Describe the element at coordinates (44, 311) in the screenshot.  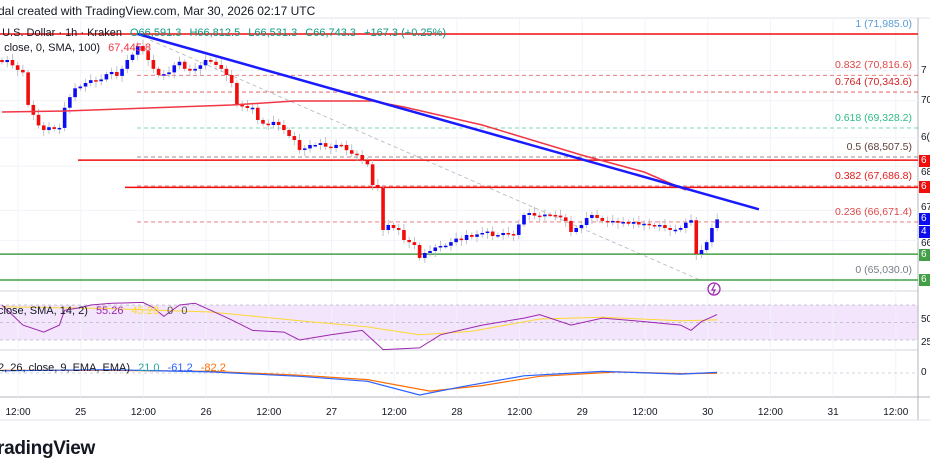
I see `rsi-params: close, SMA, 14, 2)` at that location.